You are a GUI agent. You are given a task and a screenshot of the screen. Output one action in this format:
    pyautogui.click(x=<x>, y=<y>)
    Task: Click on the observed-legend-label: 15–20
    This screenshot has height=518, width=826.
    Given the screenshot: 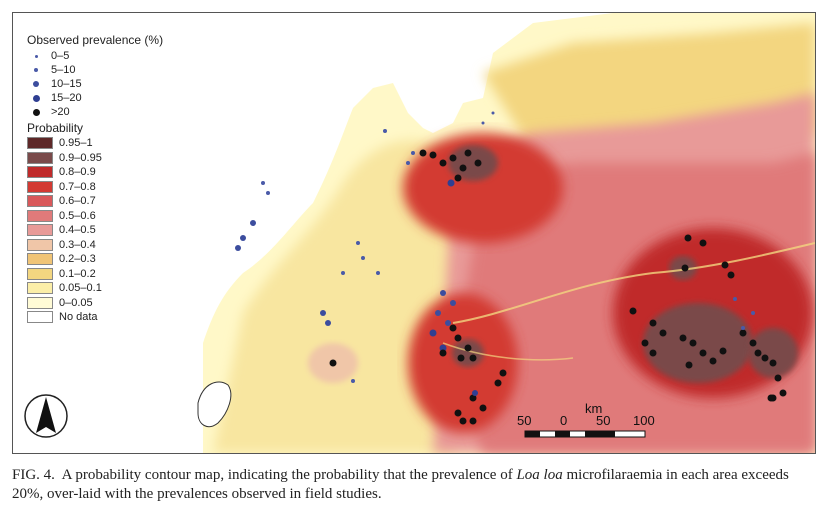 What is the action you would take?
    pyautogui.click(x=66, y=98)
    